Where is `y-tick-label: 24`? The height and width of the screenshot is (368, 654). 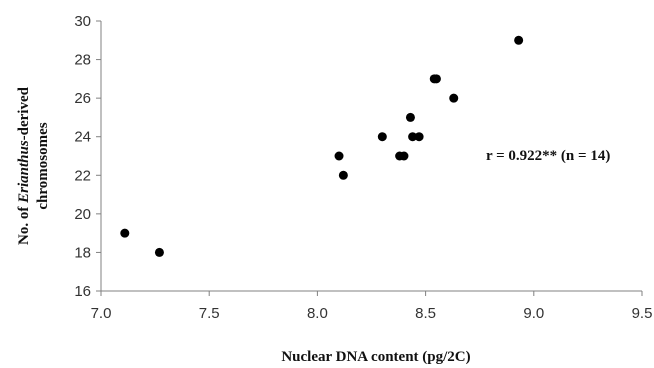
y-tick-label: 24 is located at coordinates (82, 137).